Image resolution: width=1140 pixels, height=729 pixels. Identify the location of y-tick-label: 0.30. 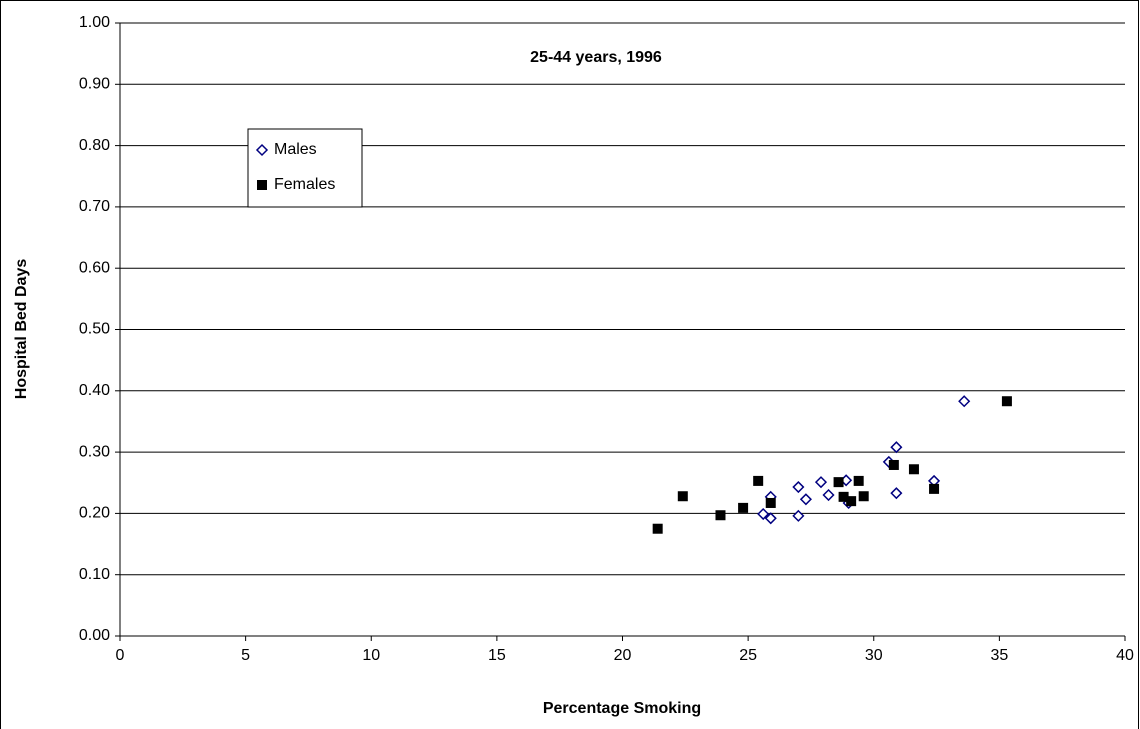
(94, 451).